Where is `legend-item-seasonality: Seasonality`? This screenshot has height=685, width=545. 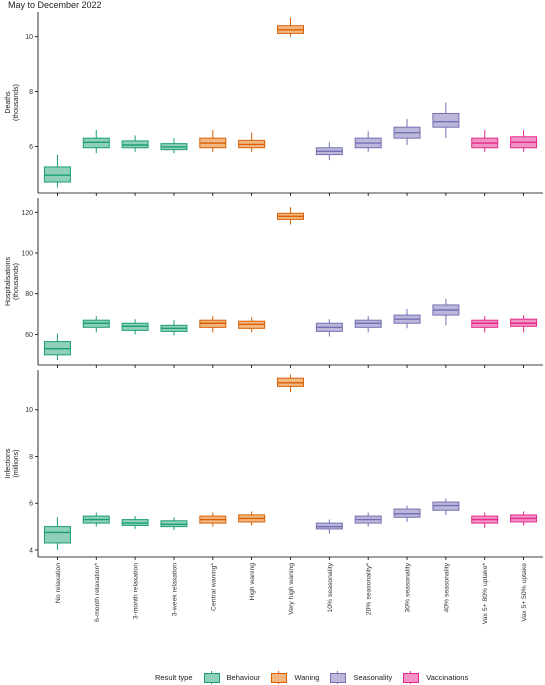 legend-item-seasonality: Seasonality is located at coordinates (360, 677).